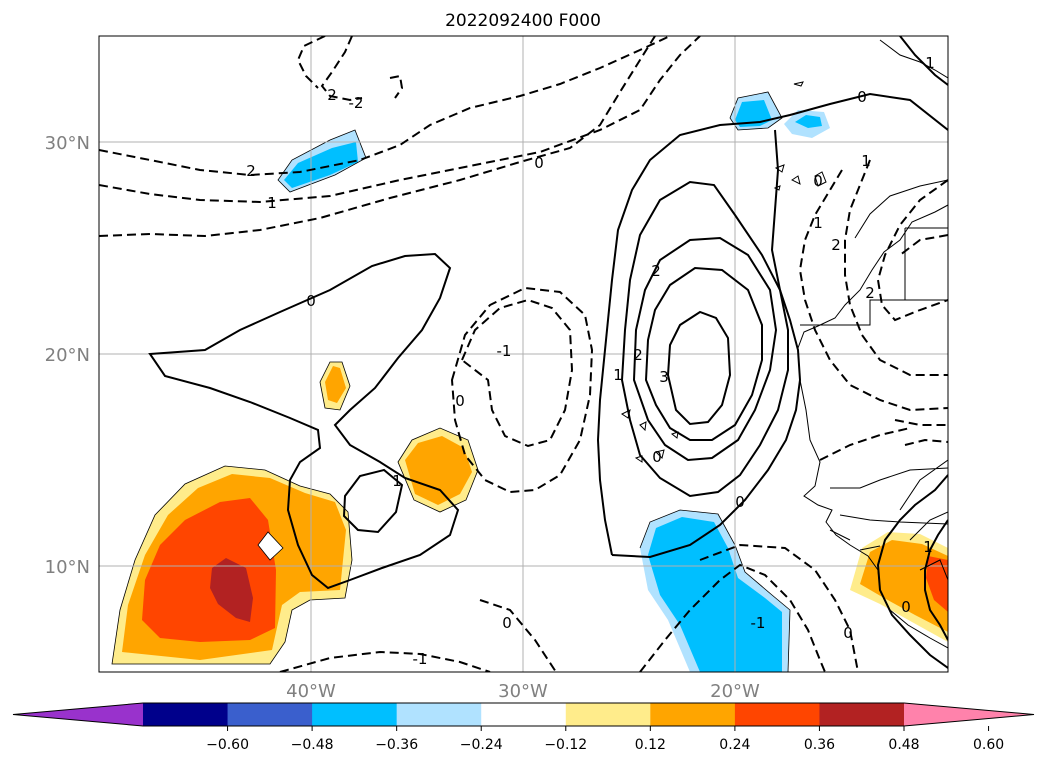 The height and width of the screenshot is (765, 1047). What do you see at coordinates (969, 714) in the screenshot?
I see `colorbar-extend-high` at bounding box center [969, 714].